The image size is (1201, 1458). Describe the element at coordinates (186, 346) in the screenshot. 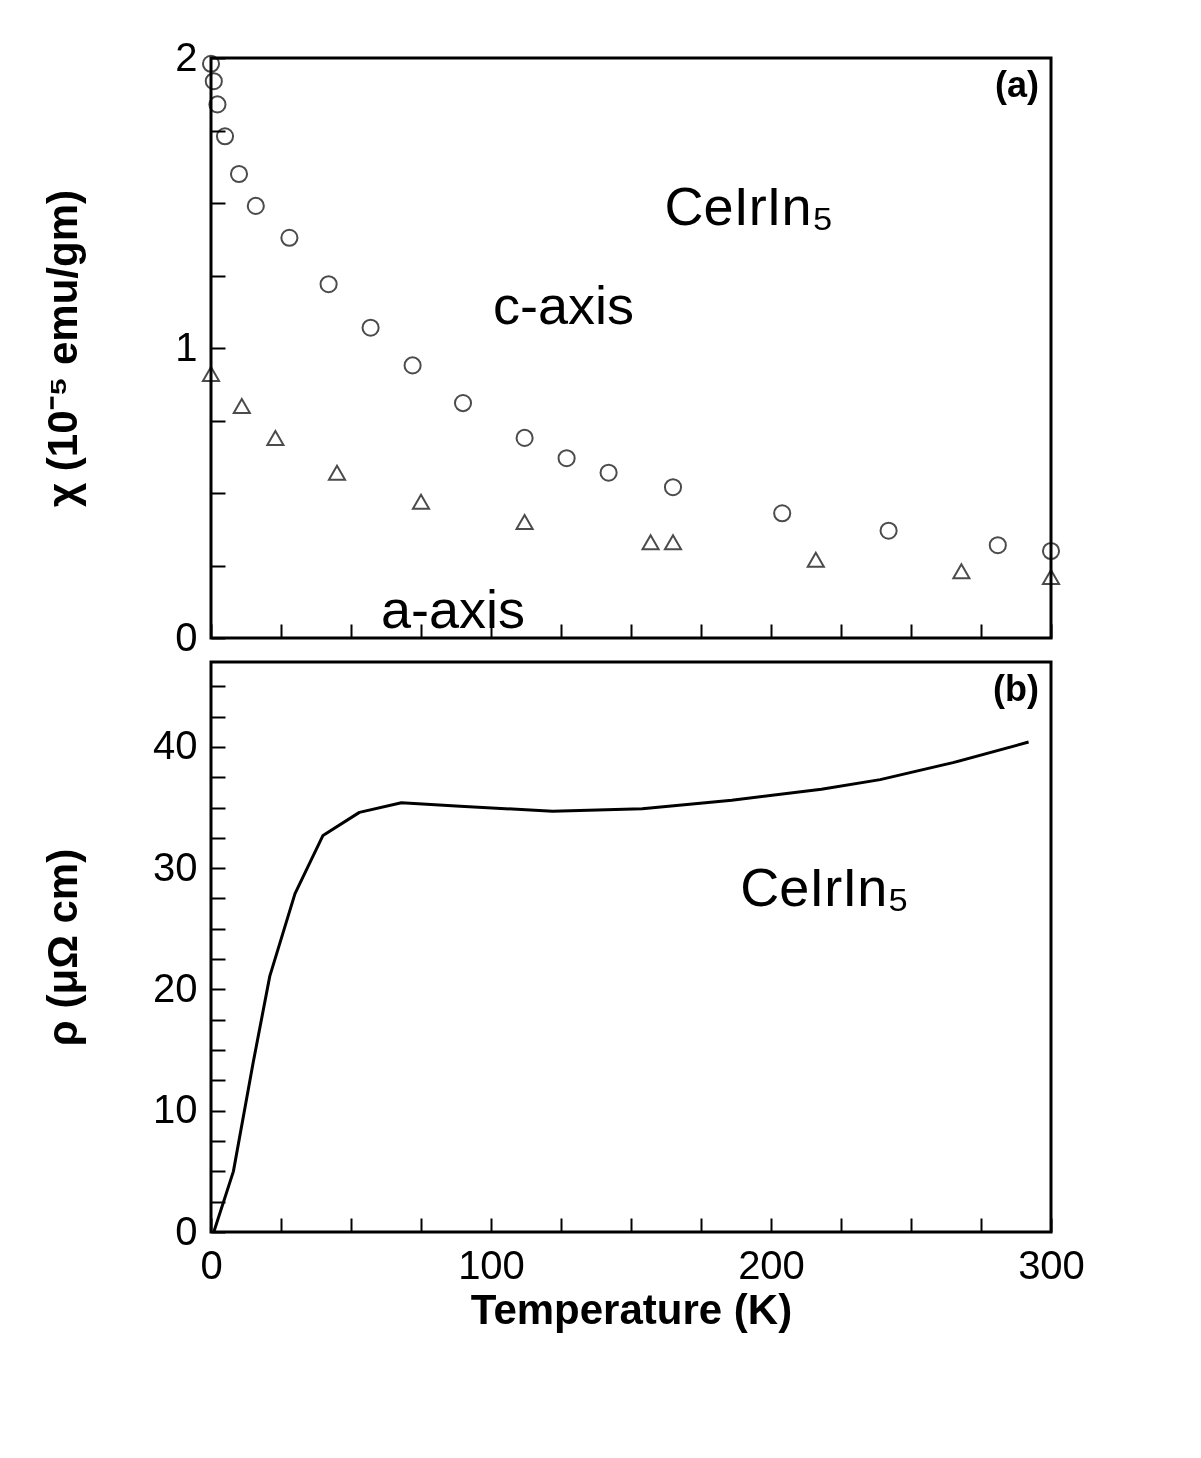

I see `y-tick-label: 1` at that location.